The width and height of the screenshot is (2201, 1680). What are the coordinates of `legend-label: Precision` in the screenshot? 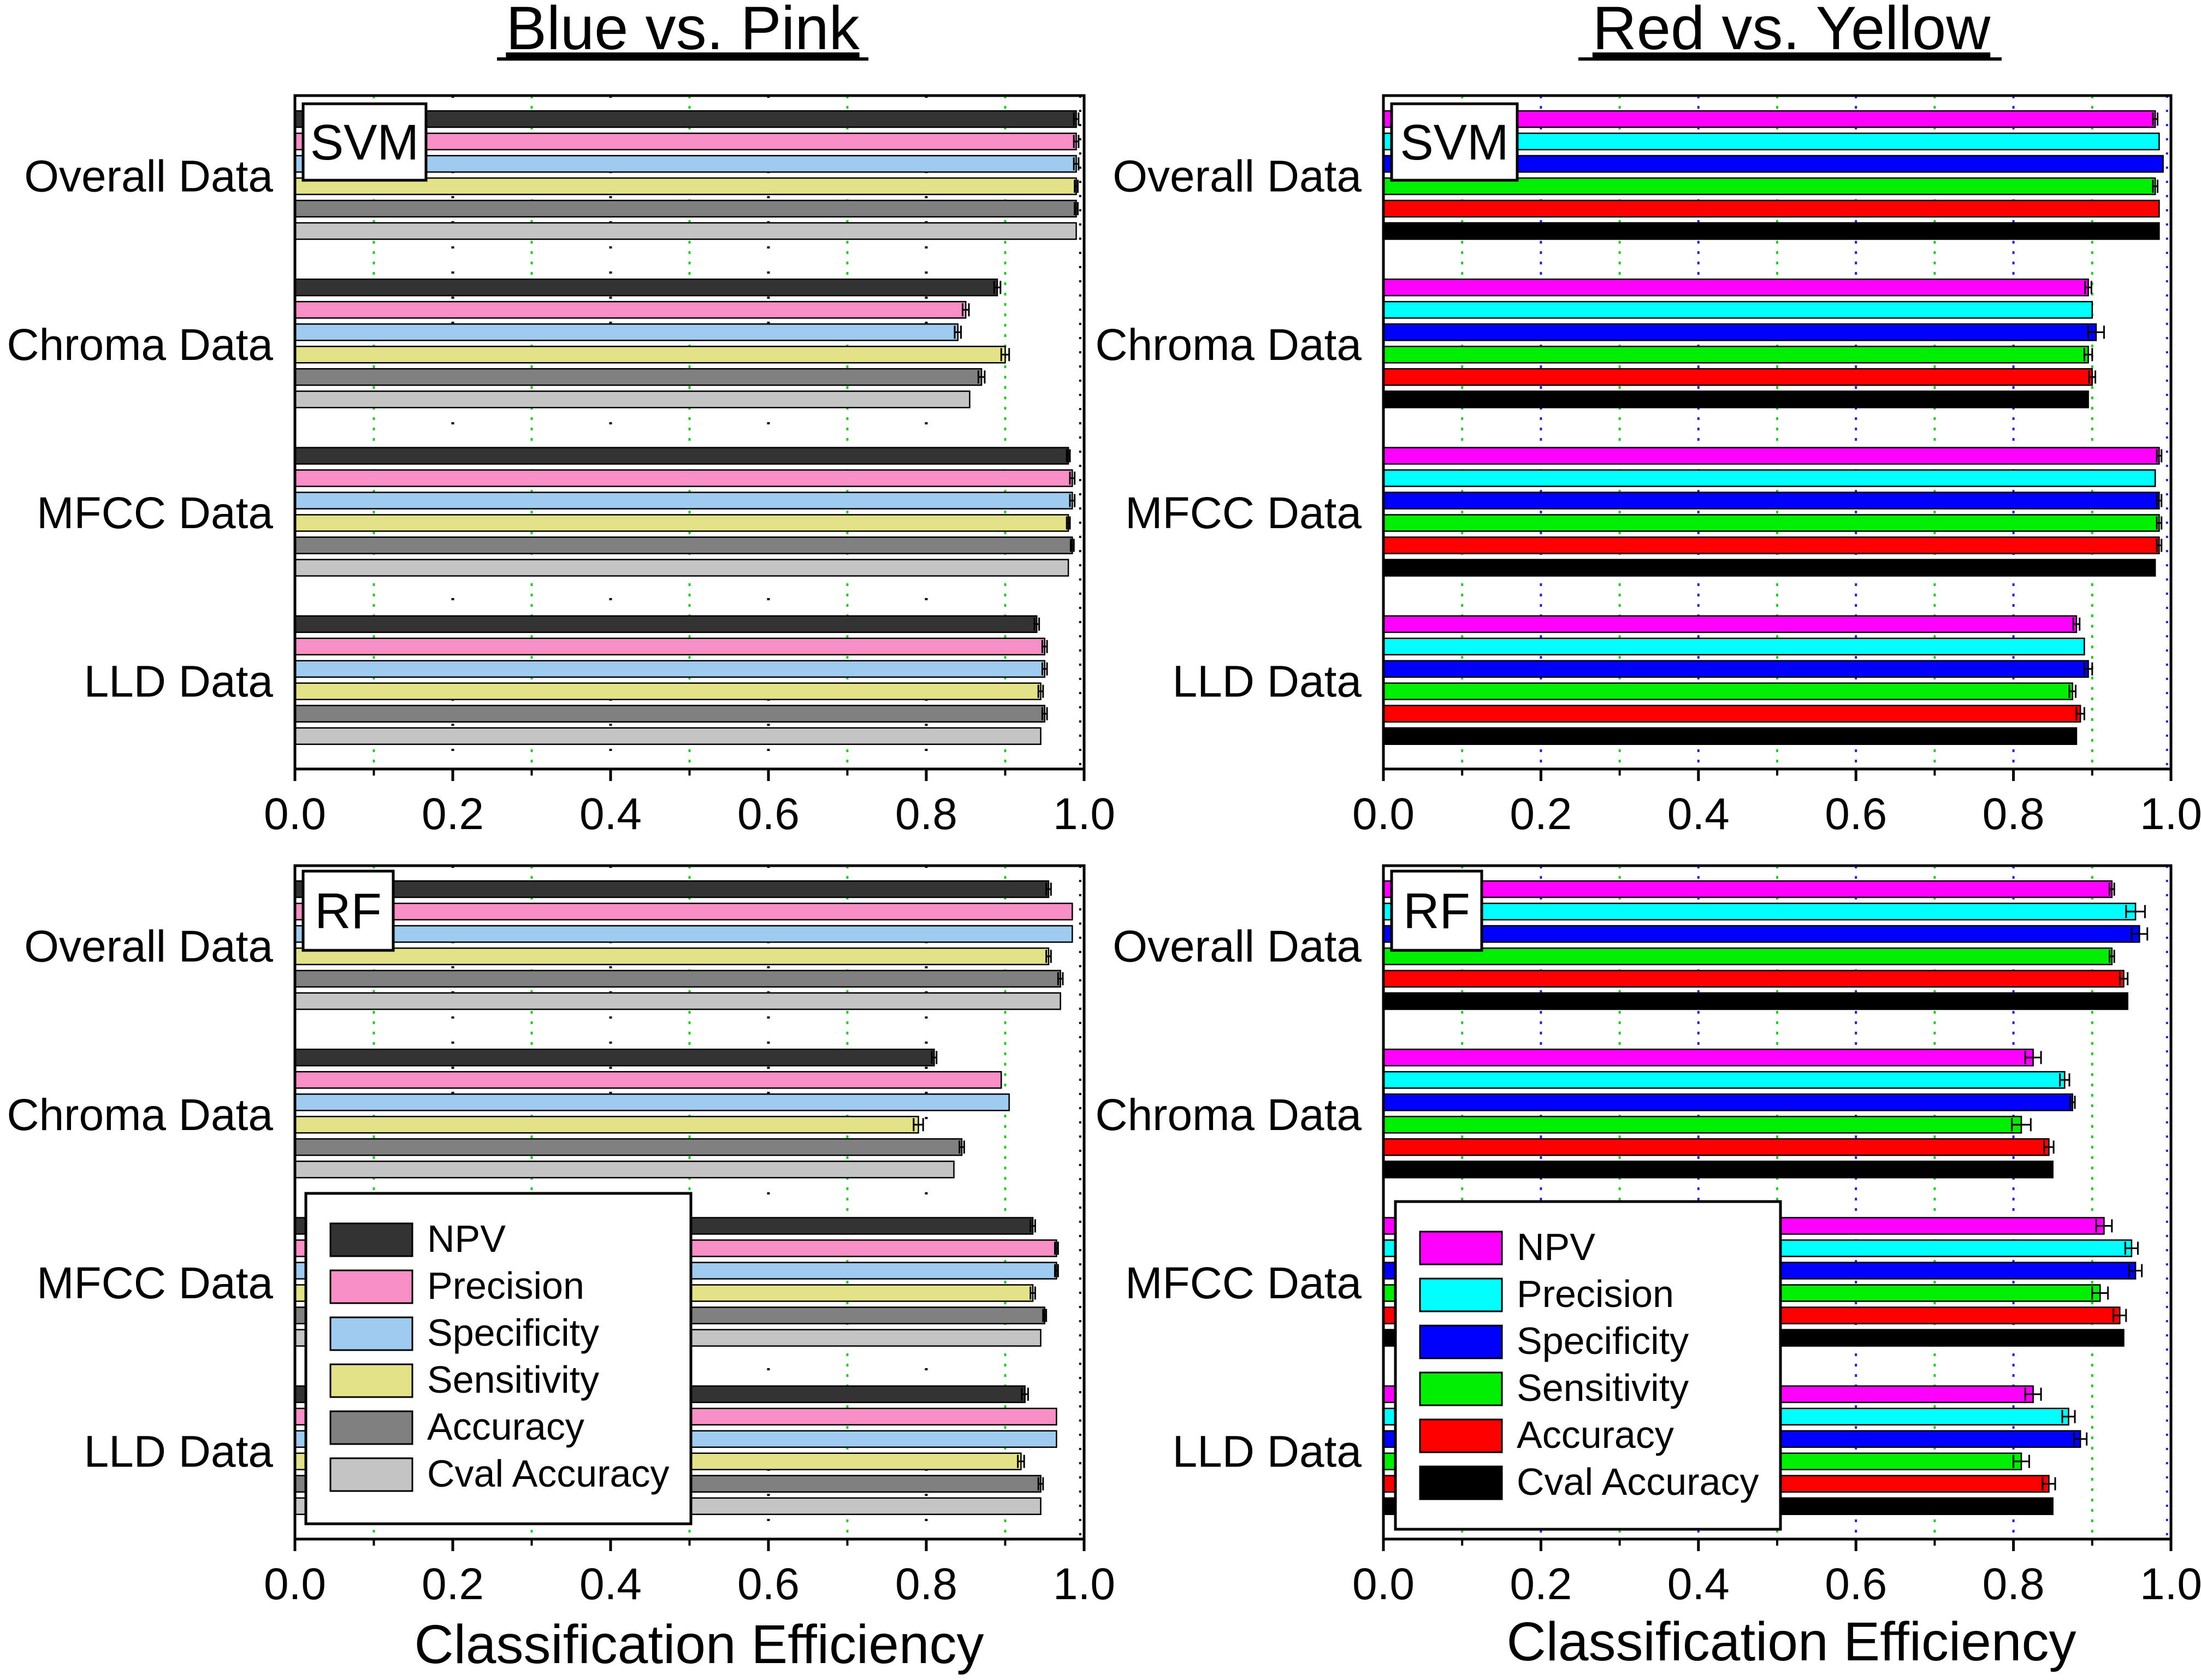 It's located at (1595, 1294).